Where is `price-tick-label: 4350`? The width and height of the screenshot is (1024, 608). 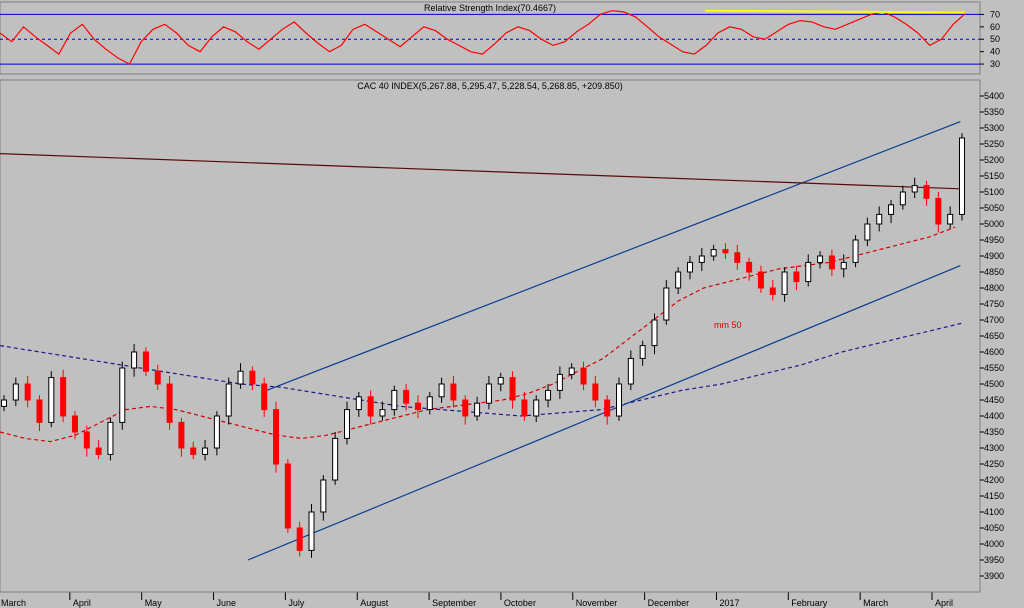
price-tick-label: 4350 is located at coordinates (994, 432).